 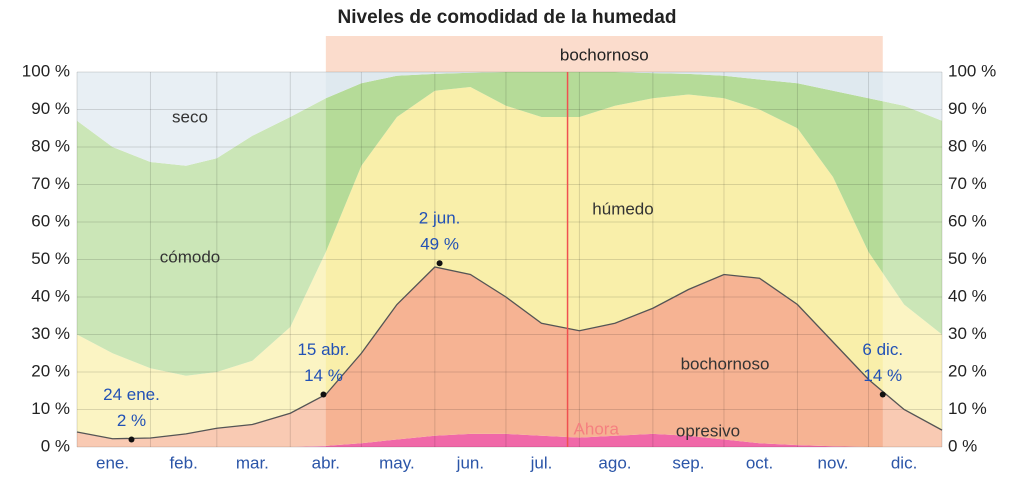 What do you see at coordinates (509, 440) in the screenshot?
I see `area` at bounding box center [509, 440].